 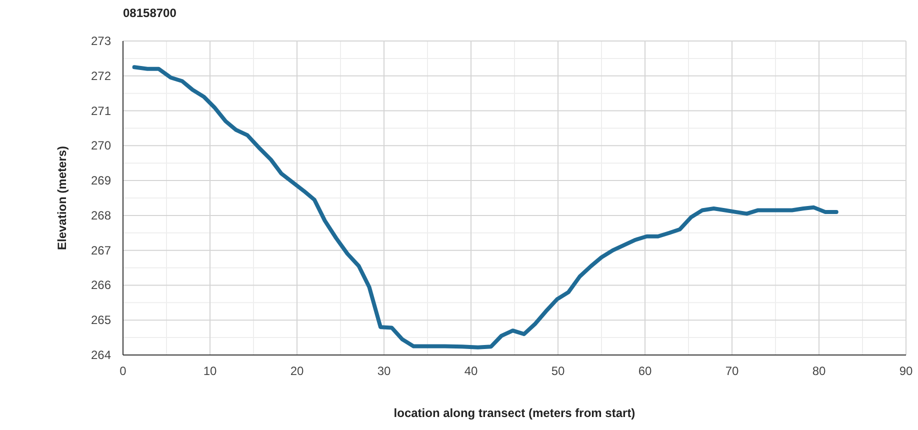 What do you see at coordinates (645, 371) in the screenshot?
I see `x-tick-label: 60` at bounding box center [645, 371].